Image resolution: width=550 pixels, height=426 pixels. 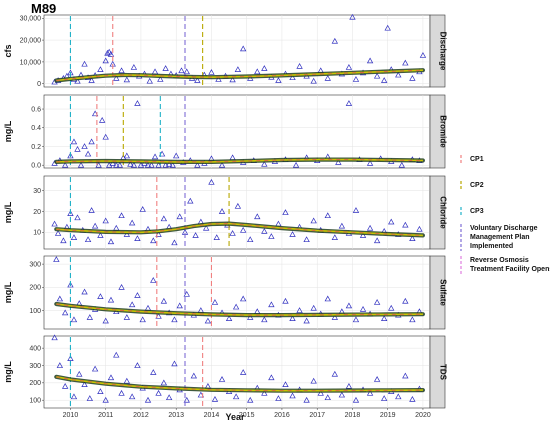 What do you see at coordinates (239, 229) in the screenshot?
I see `trend-line-dashed` at bounding box center [239, 229].